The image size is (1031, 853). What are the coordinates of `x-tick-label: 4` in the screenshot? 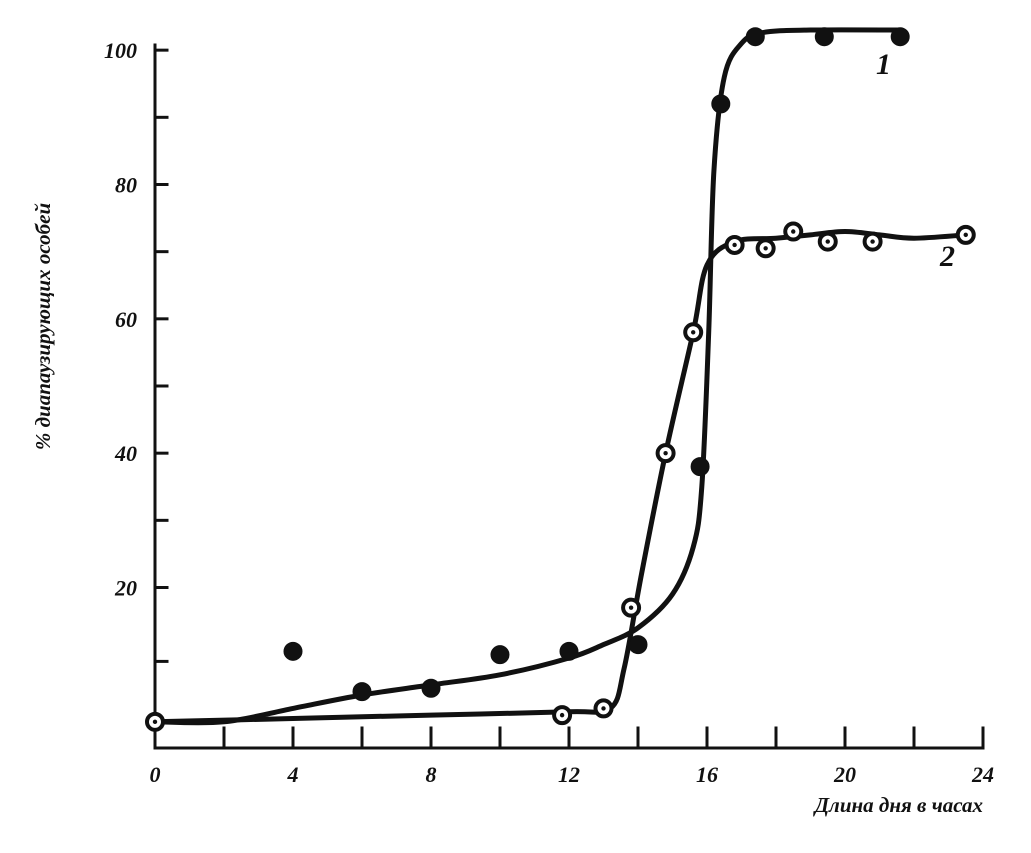 It's located at (293, 774).